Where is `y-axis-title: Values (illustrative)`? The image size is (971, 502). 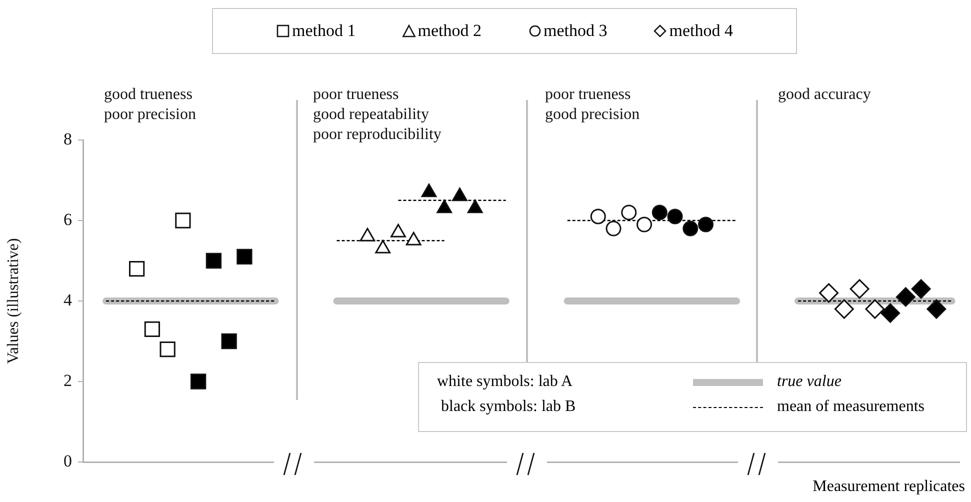
y-axis-title: Values (illustrative) is located at coordinates (13, 301).